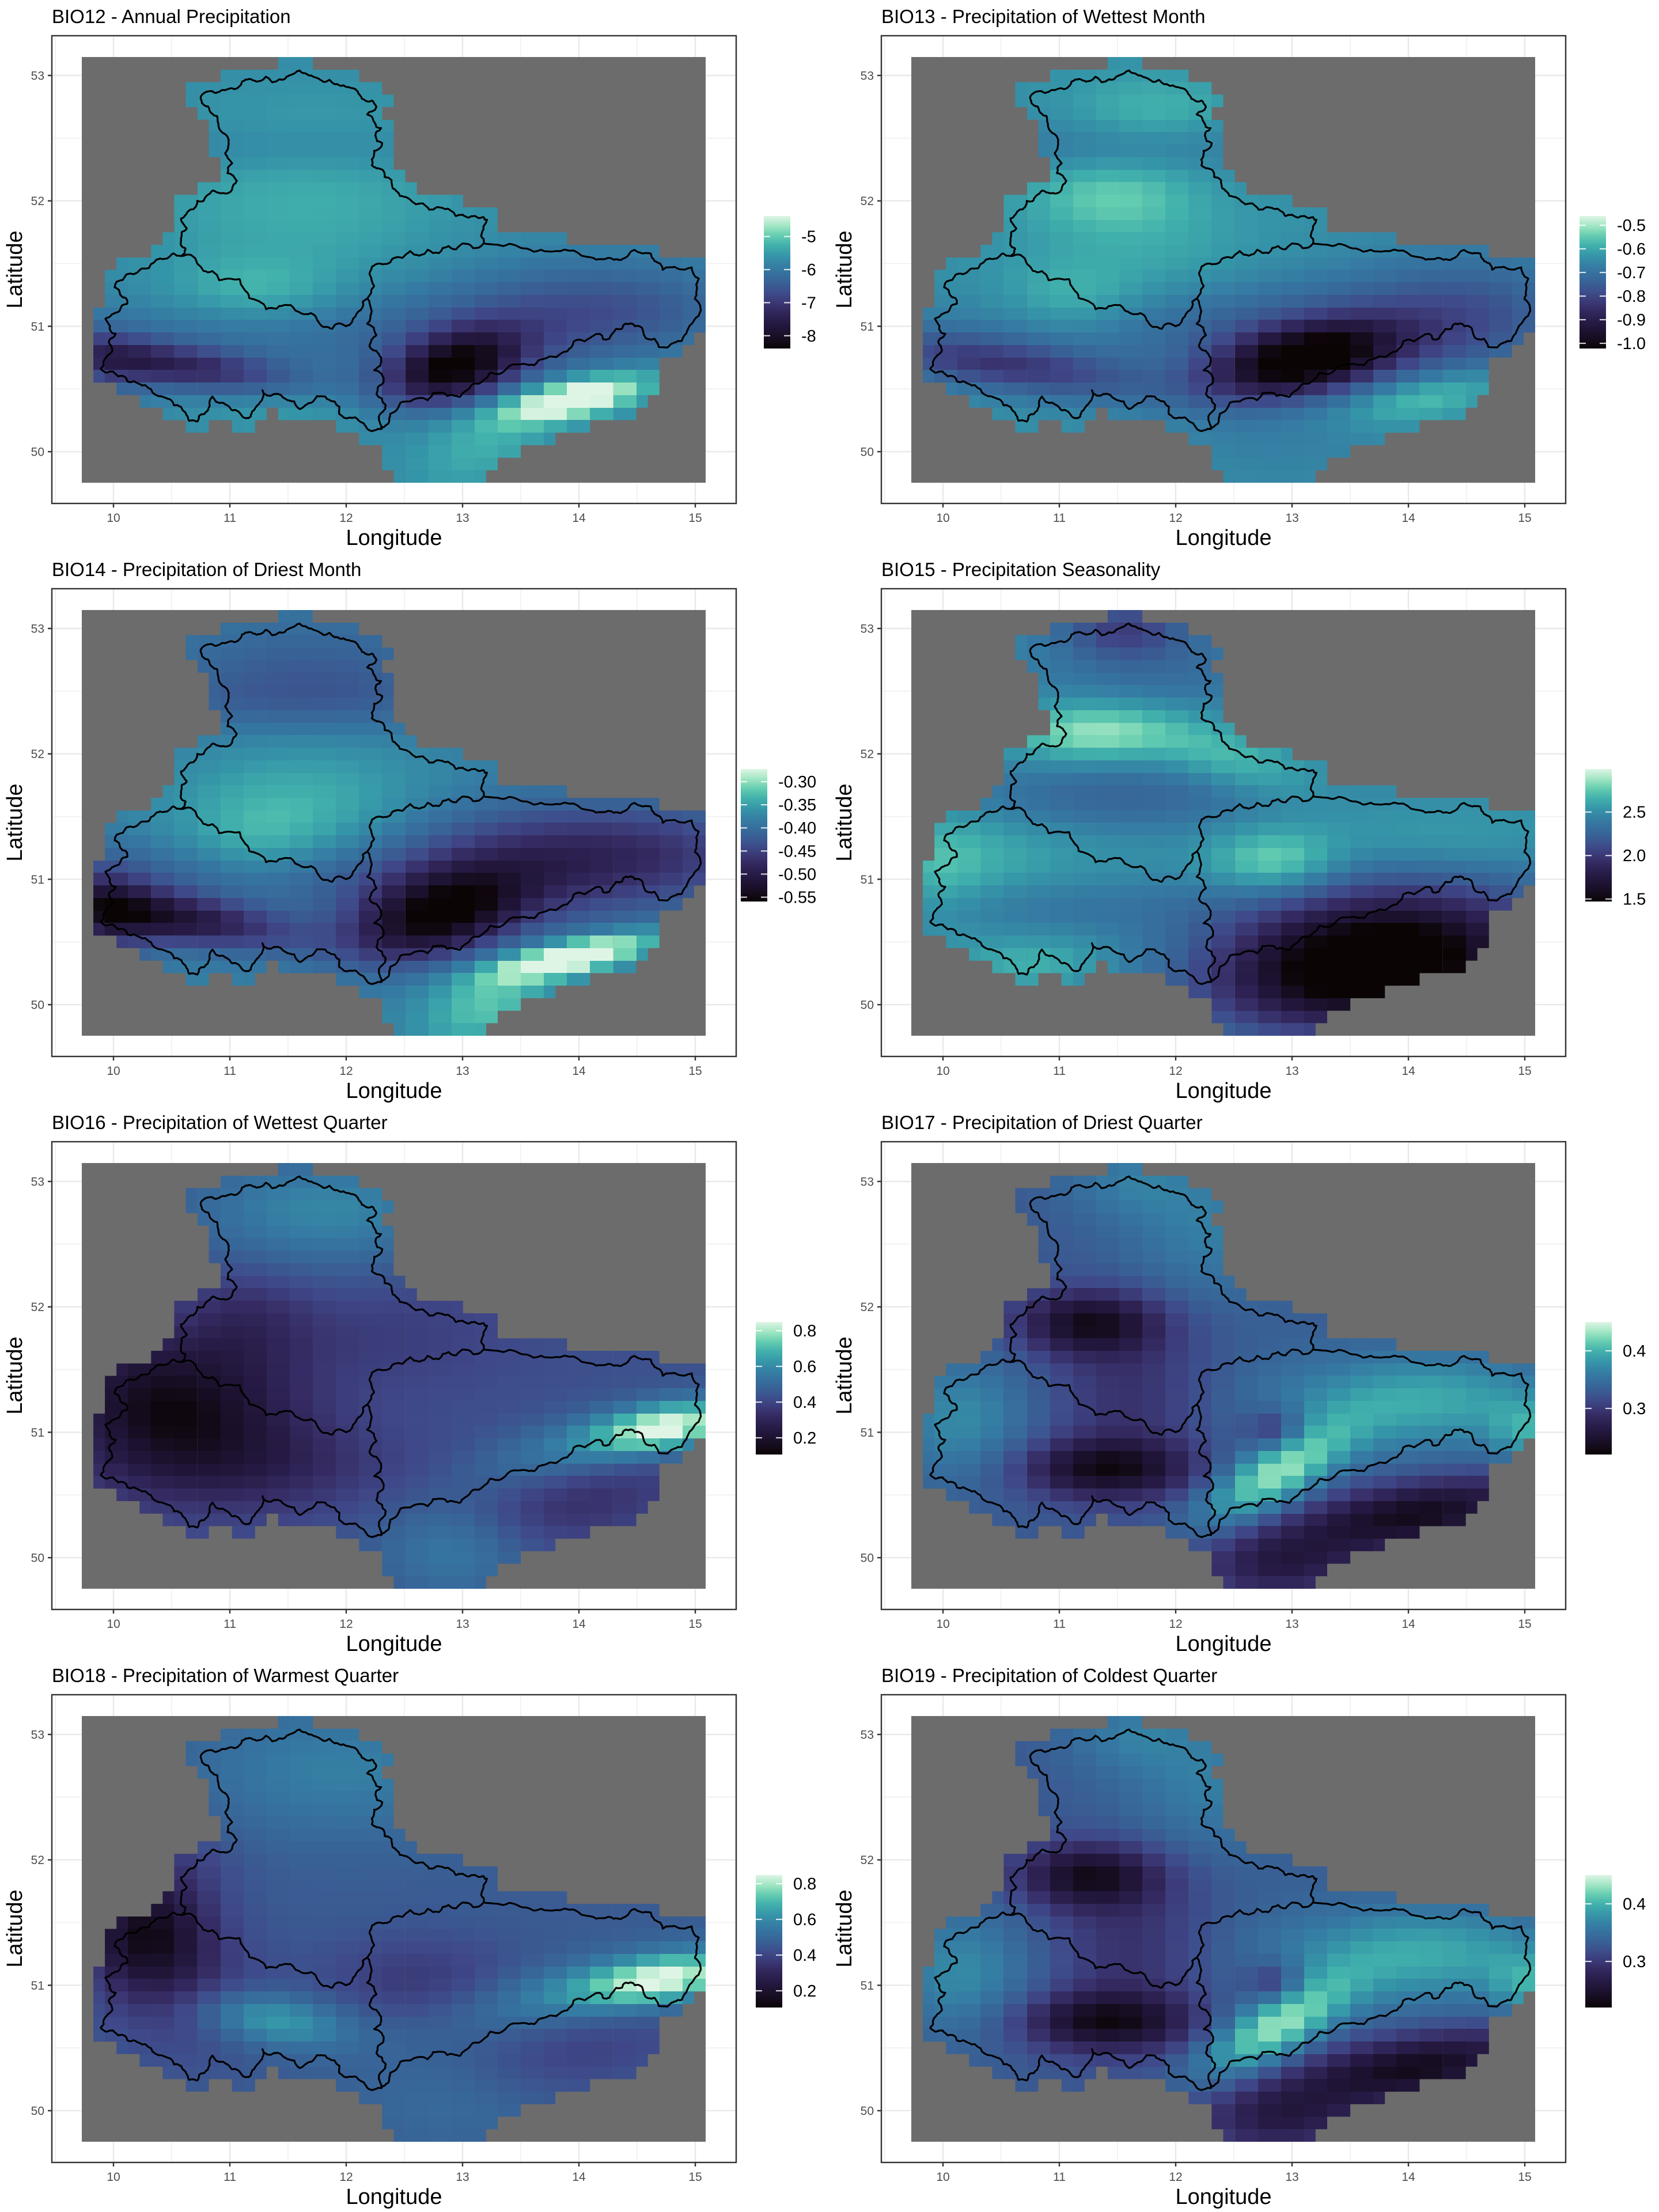  I want to click on svg-text: -0.55, so click(797, 898).